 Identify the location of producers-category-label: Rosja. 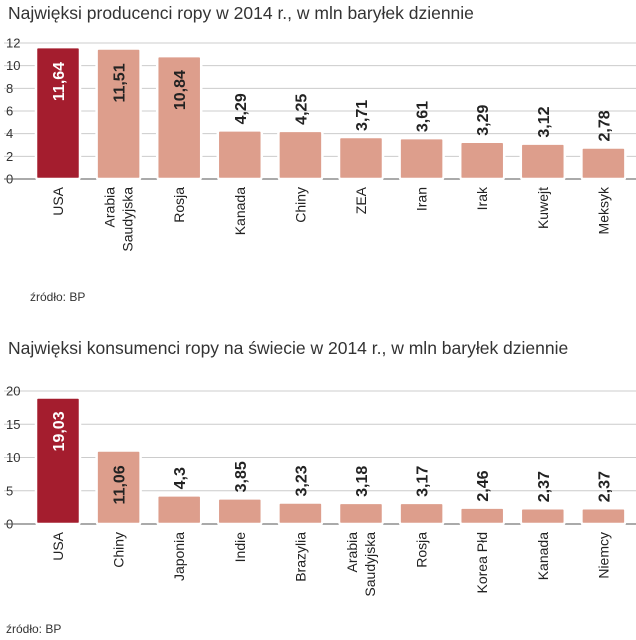
(179, 205).